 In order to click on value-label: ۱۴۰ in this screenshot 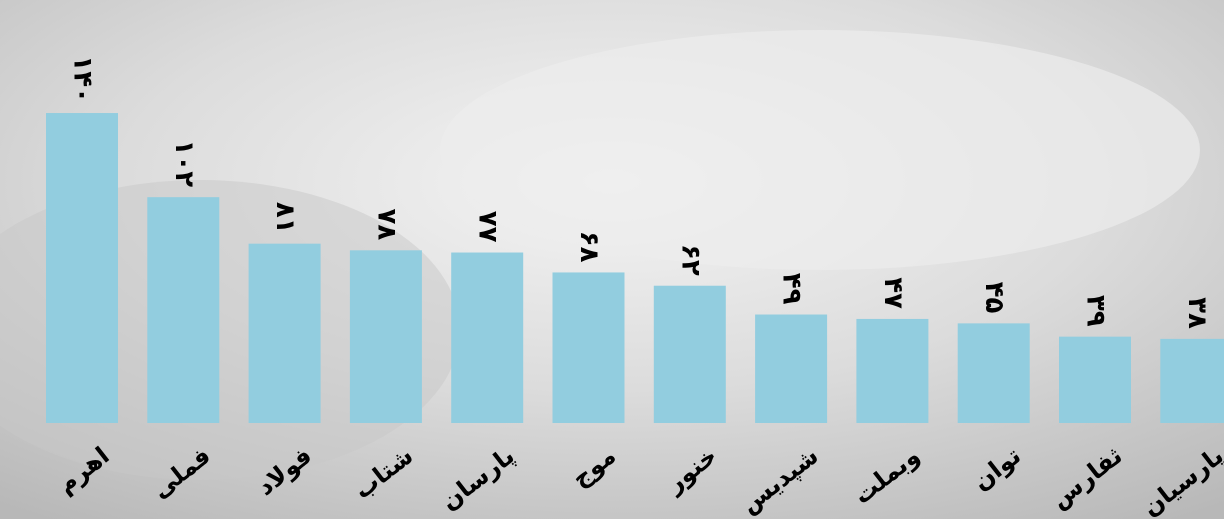, I will do `click(83, 79)`.